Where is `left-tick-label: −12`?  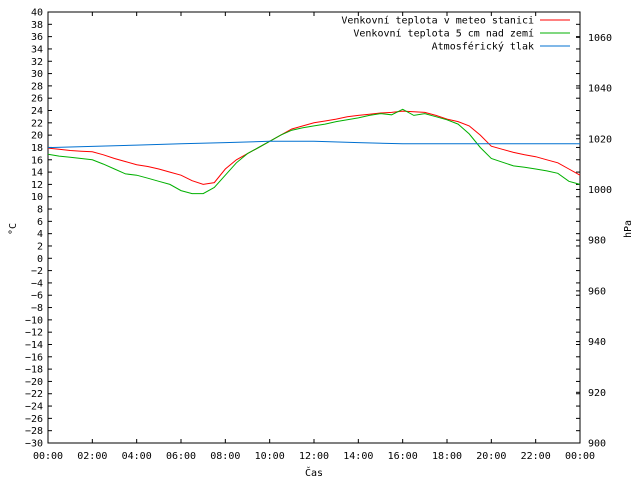 left-tick-label: −12 is located at coordinates (34, 333).